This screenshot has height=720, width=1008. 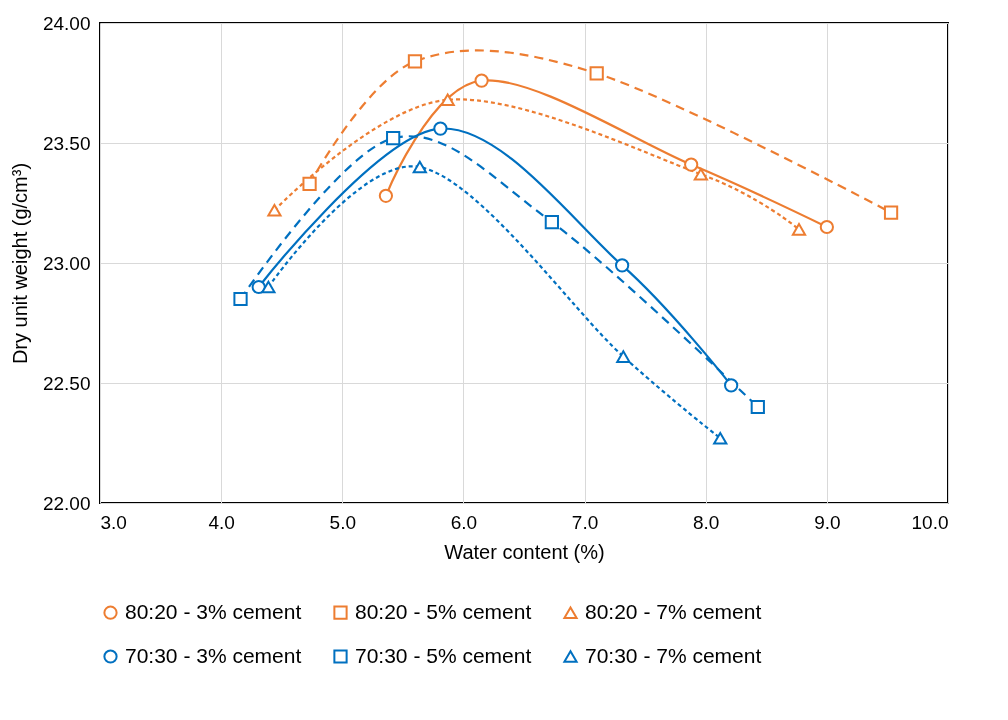 What do you see at coordinates (66, 263) in the screenshot?
I see `y-tick-label: 23.00` at bounding box center [66, 263].